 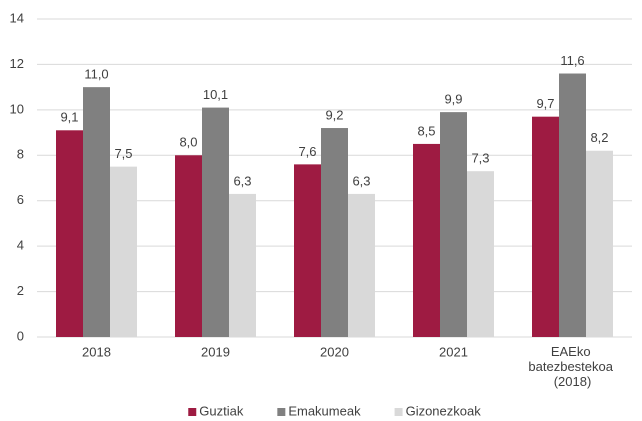 I want to click on legend-label: Emakumeak, so click(x=324, y=410).